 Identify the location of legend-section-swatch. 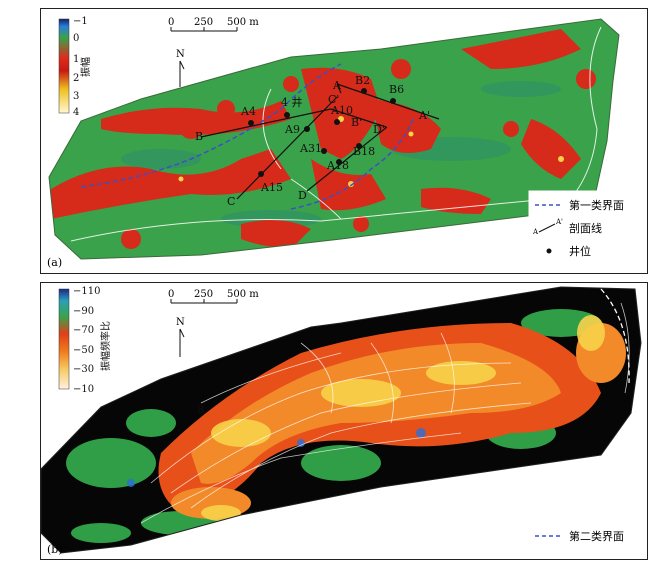
(547, 228).